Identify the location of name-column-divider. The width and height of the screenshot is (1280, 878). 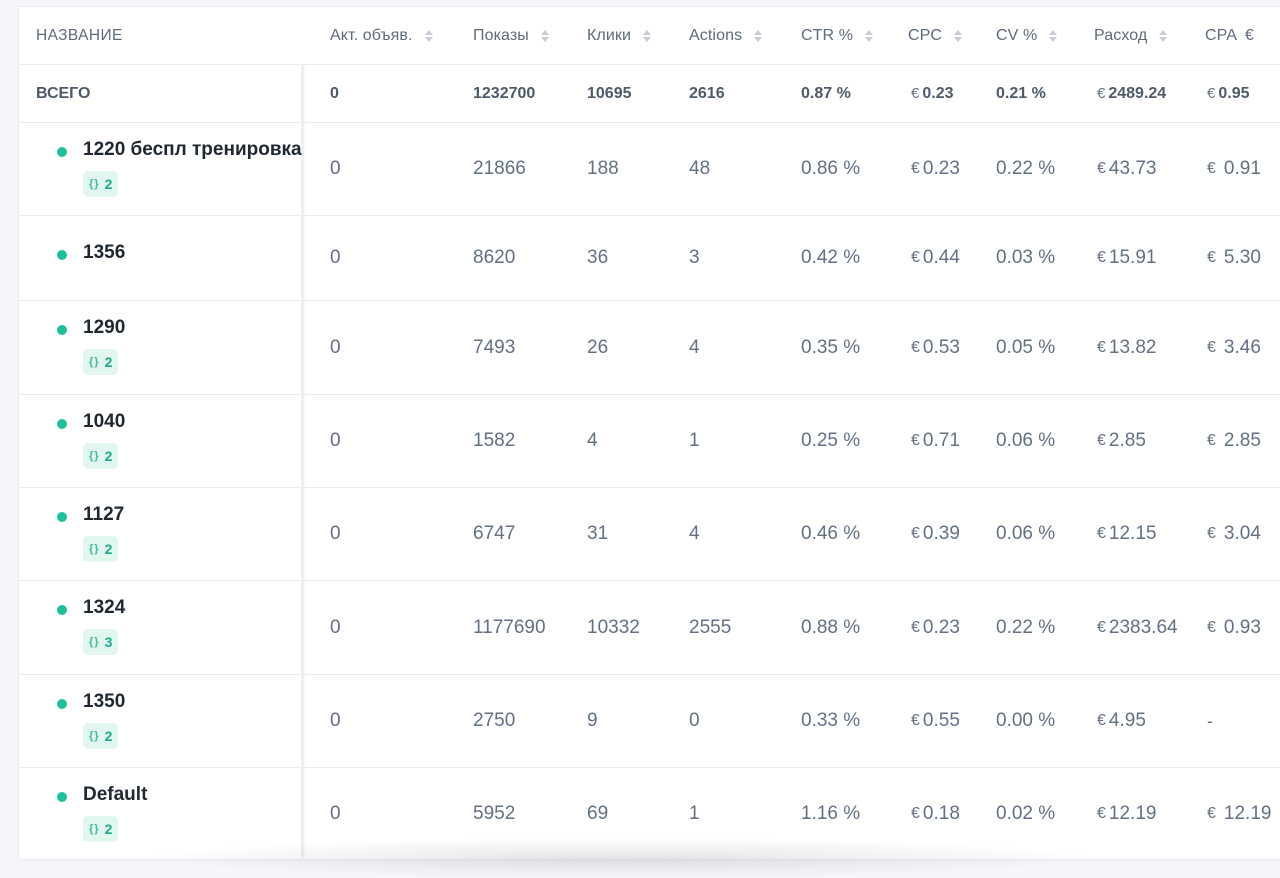
(302, 432).